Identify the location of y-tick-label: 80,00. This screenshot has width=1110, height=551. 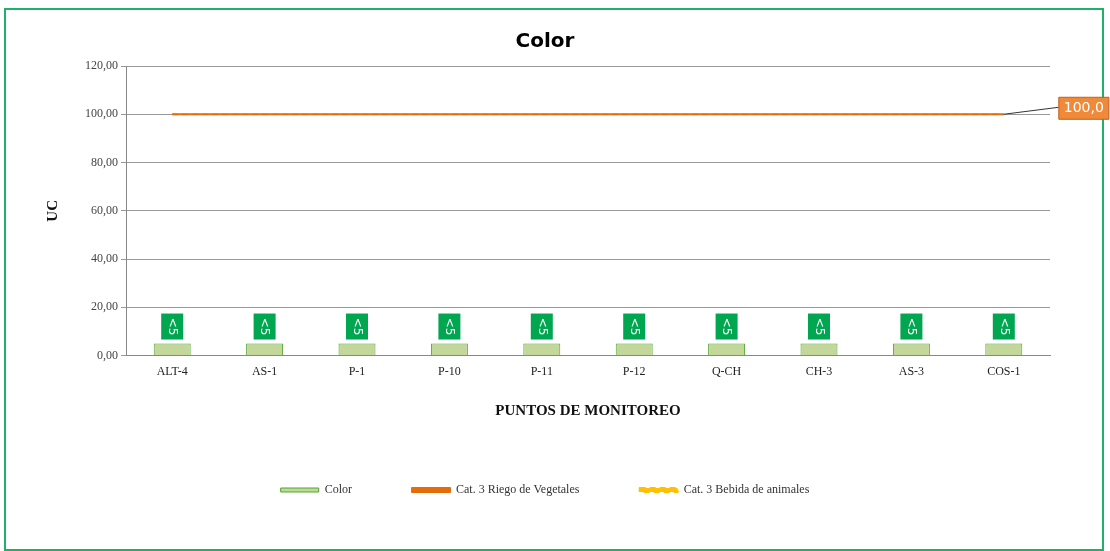
(104, 161).